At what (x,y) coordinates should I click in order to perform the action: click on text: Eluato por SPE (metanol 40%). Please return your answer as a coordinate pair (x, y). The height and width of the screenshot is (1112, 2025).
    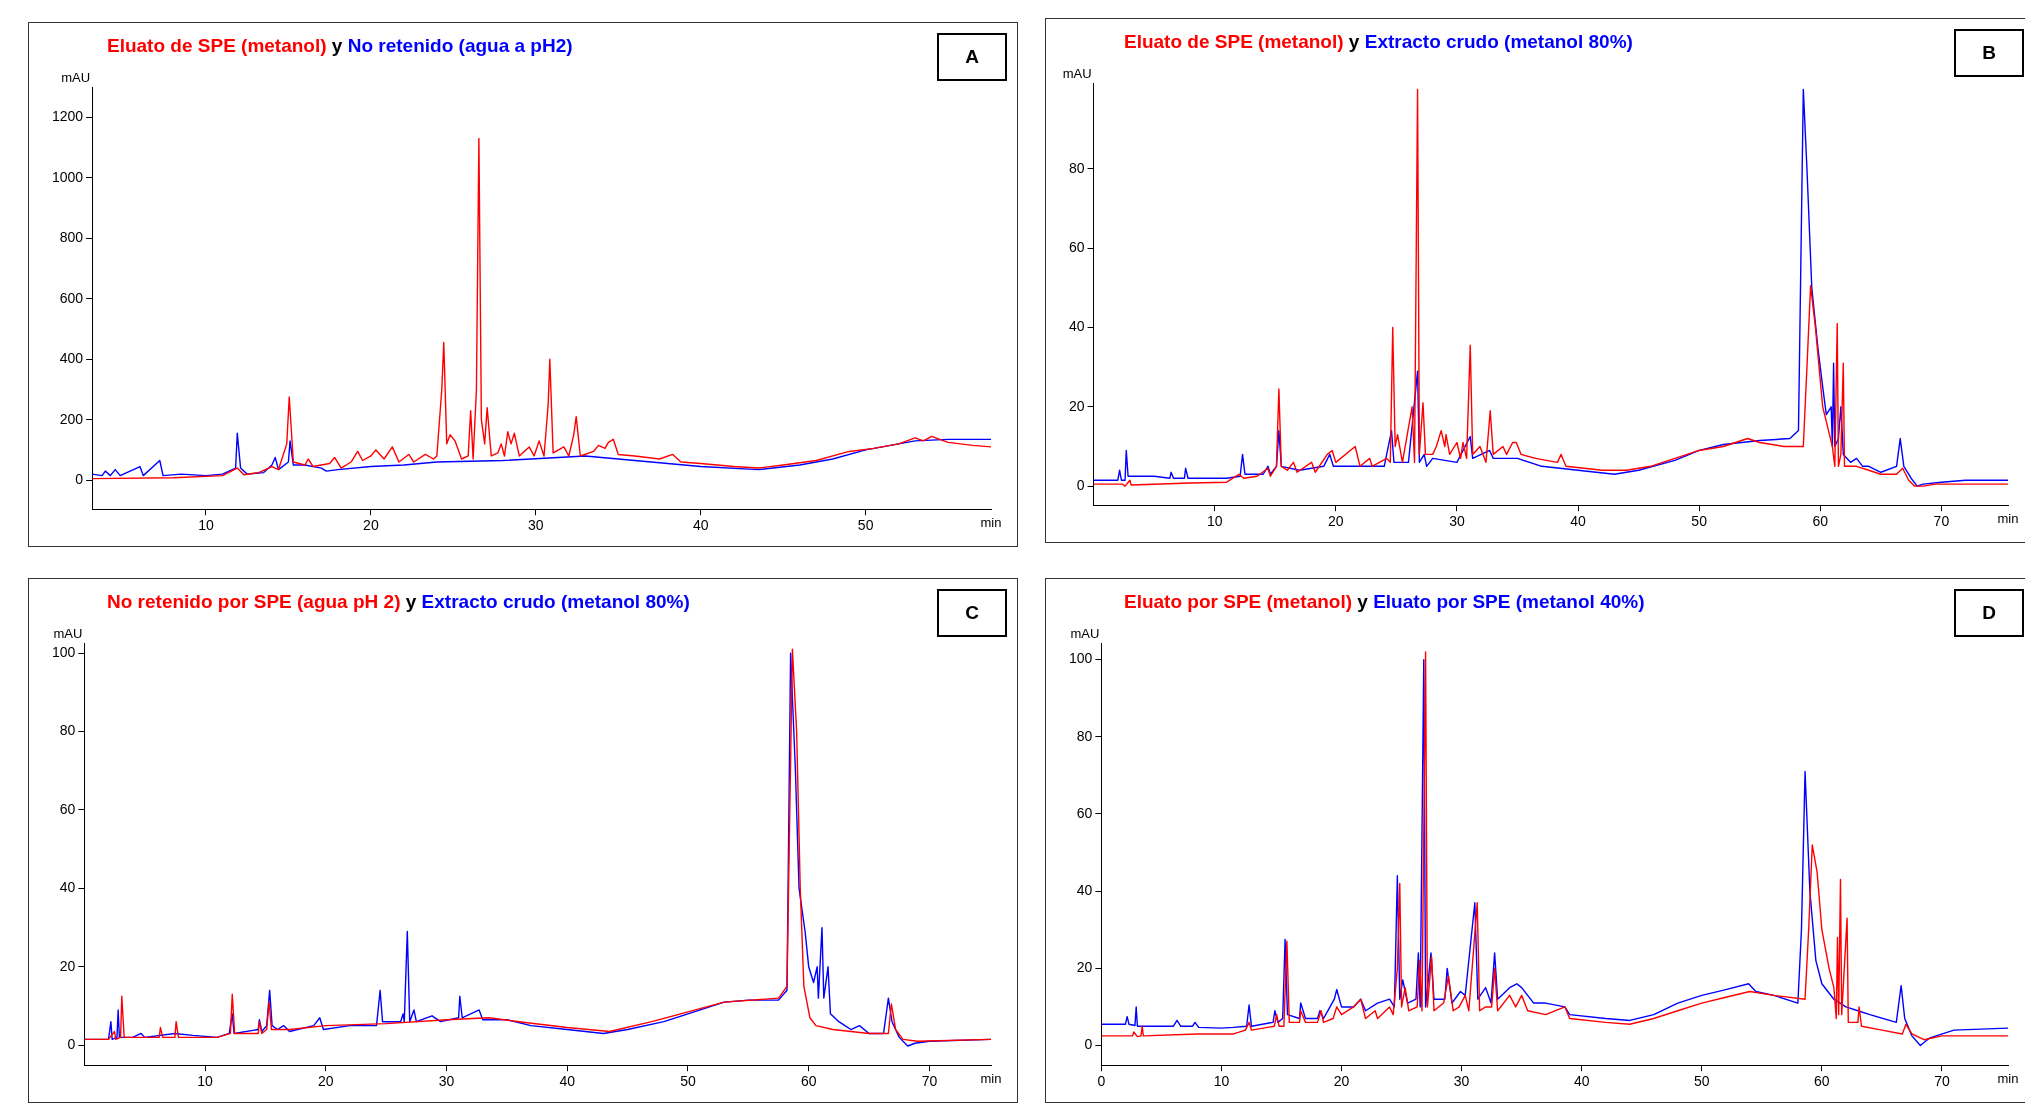
    Looking at the image, I should click on (1509, 601).